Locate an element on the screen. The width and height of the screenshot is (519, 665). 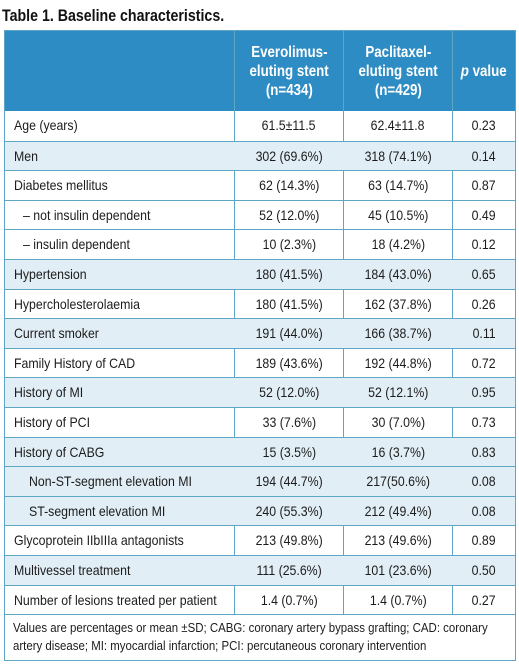
header-everolimus-line-1: Everolimus- is located at coordinates (289, 52).